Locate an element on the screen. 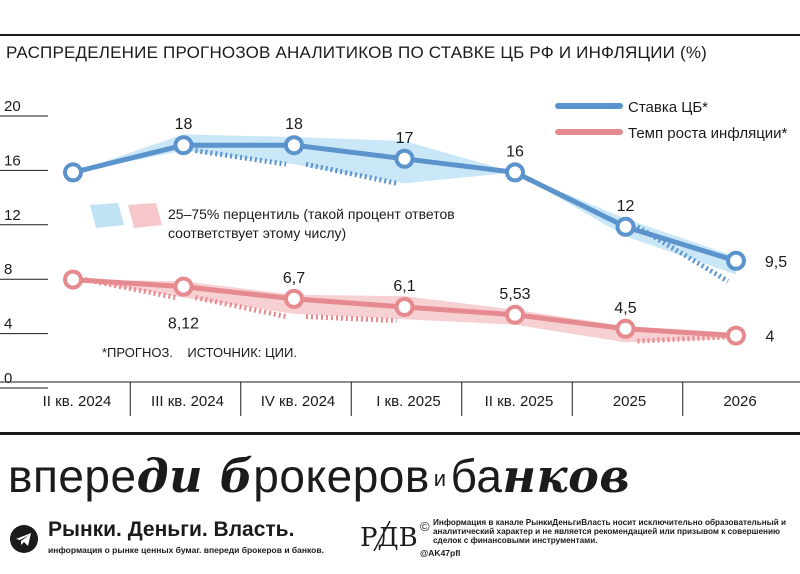 This screenshot has height=574, width=800. band-legend-line1: 25–75% перцентиль (такой процент ответов is located at coordinates (311, 214).